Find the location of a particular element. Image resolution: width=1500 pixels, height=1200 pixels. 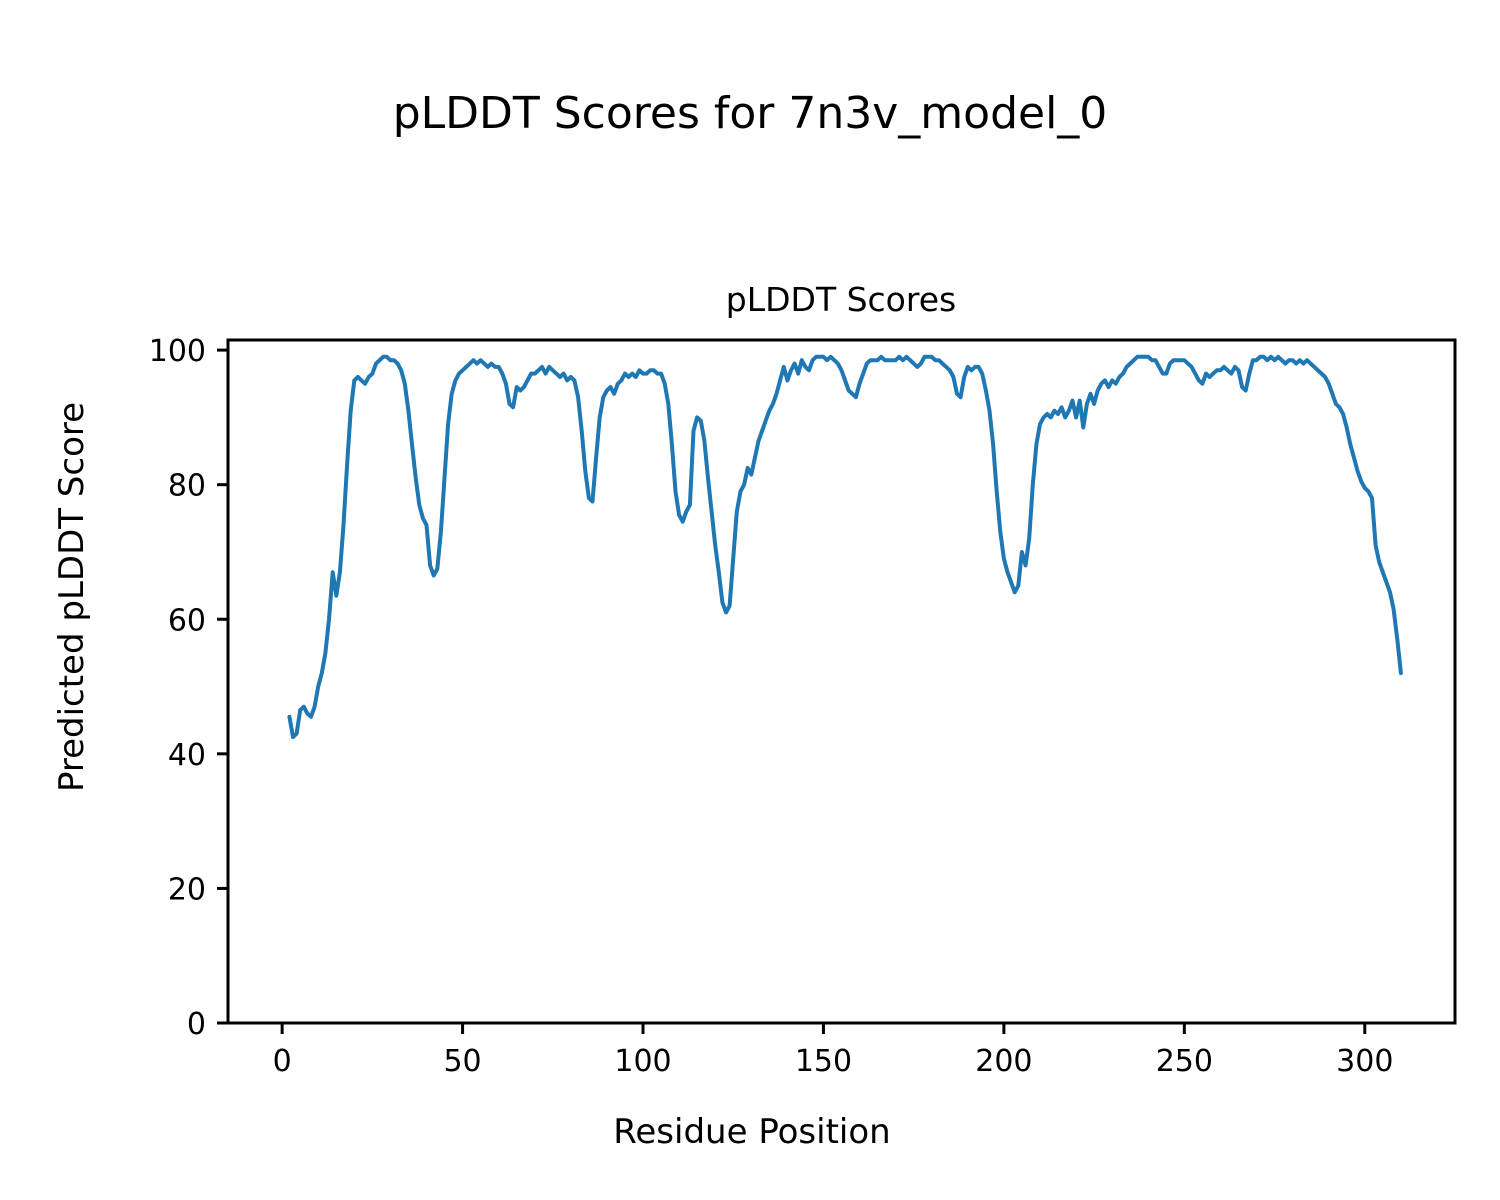

figure-title: pLDDT Scores for 7n3v_model_0 is located at coordinates (750, 113).